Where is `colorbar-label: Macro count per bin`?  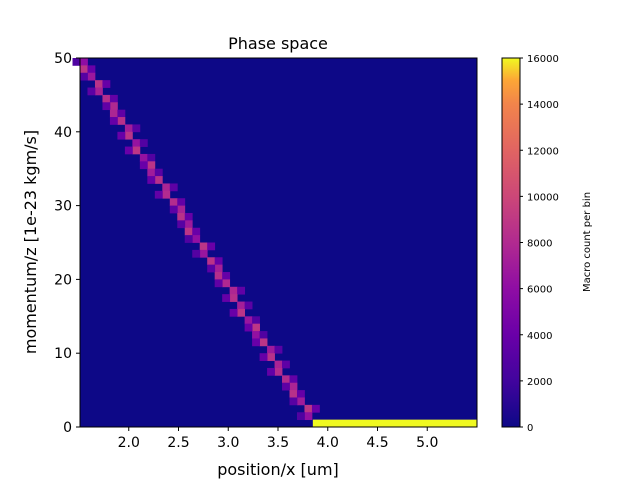 colorbar-label: Macro count per bin is located at coordinates (587, 242).